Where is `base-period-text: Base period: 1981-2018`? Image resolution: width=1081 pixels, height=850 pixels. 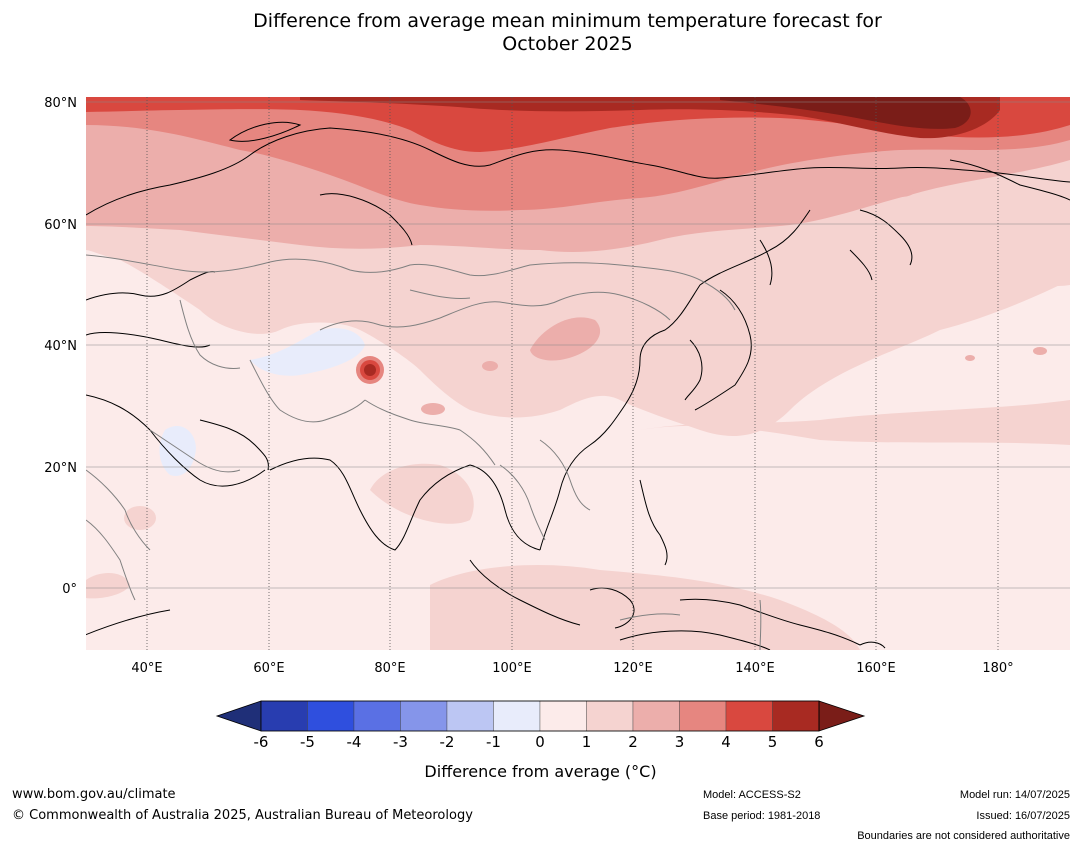 base-period-text: Base period: 1981-2018 is located at coordinates (762, 816).